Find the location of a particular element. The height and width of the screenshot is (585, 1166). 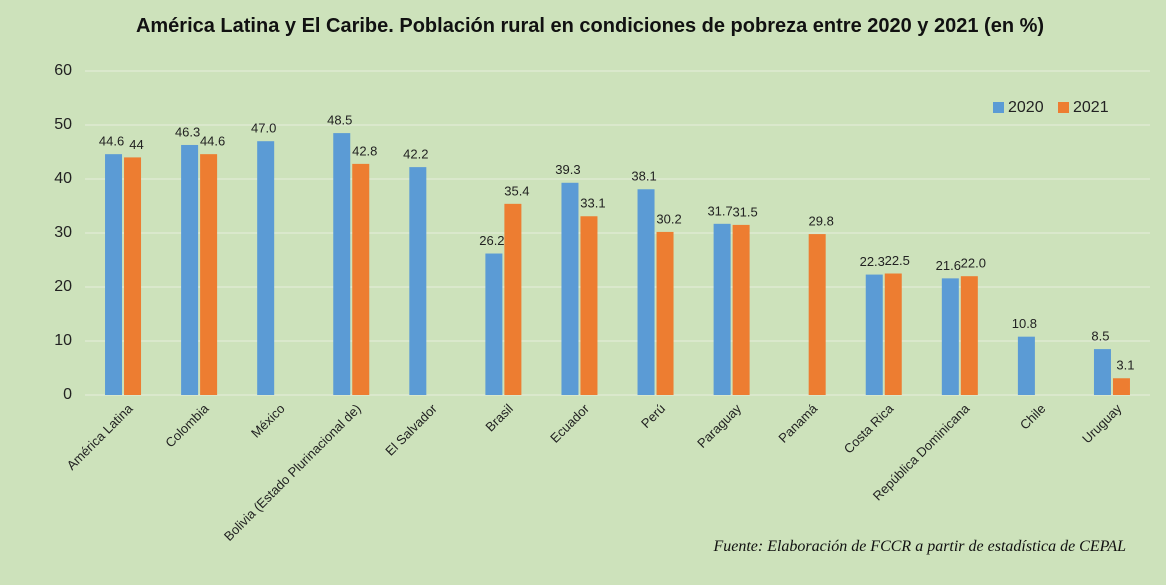

y-tick-label: 50 is located at coordinates (63, 124).